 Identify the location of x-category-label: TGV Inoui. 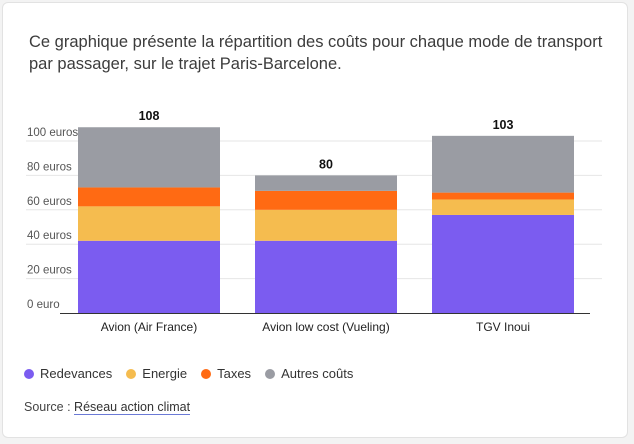
(503, 327).